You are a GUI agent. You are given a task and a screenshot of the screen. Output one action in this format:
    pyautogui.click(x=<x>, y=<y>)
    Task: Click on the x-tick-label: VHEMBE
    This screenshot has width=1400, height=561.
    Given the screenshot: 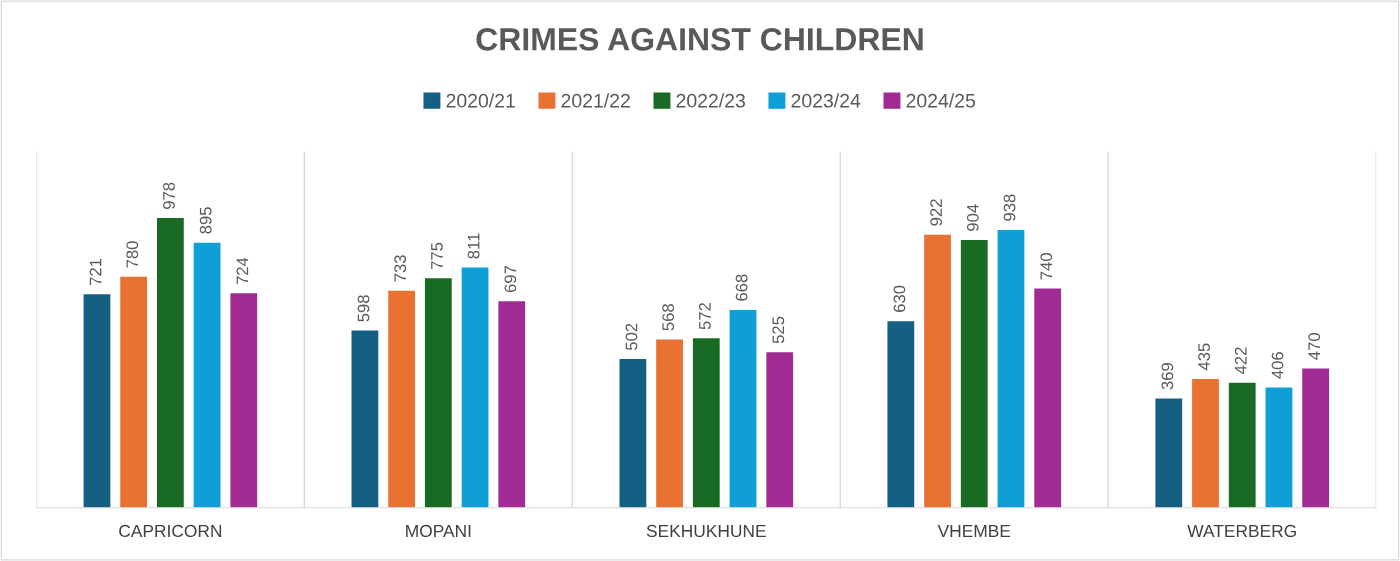 What is the action you would take?
    pyautogui.click(x=974, y=531)
    